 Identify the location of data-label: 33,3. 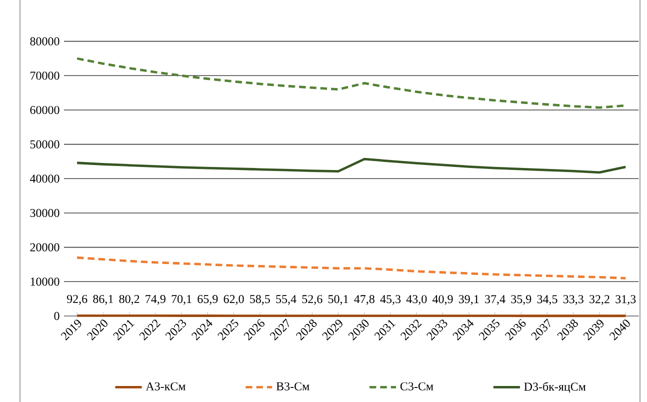
(573, 300).